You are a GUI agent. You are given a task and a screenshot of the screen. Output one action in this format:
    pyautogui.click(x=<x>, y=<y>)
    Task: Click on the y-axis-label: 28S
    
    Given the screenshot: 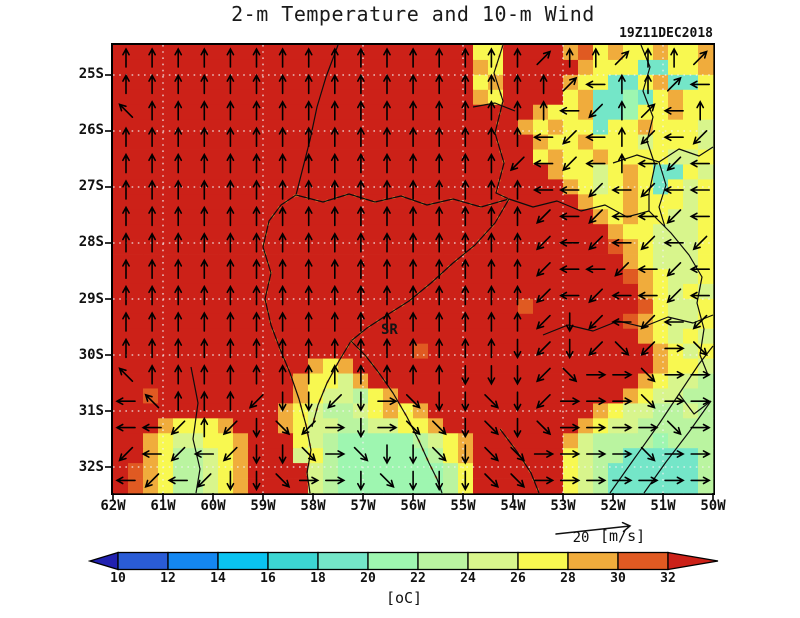 What is the action you would take?
    pyautogui.click(x=91, y=242)
    